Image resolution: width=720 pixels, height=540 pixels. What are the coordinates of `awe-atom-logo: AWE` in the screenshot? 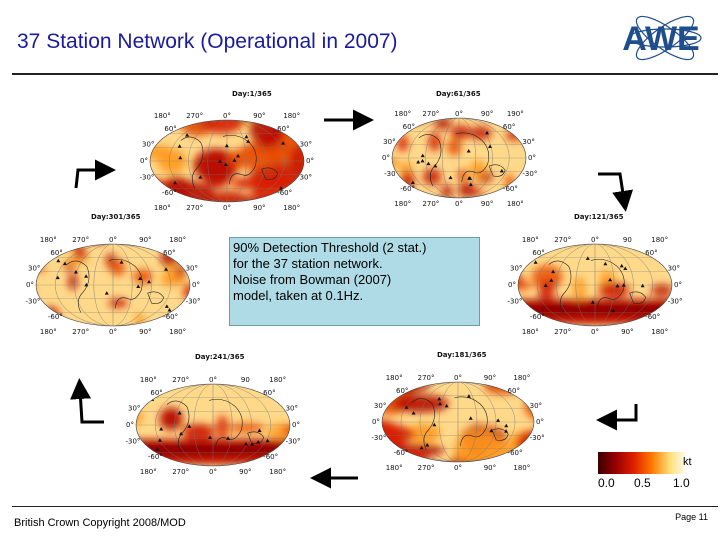 It's located at (662, 38).